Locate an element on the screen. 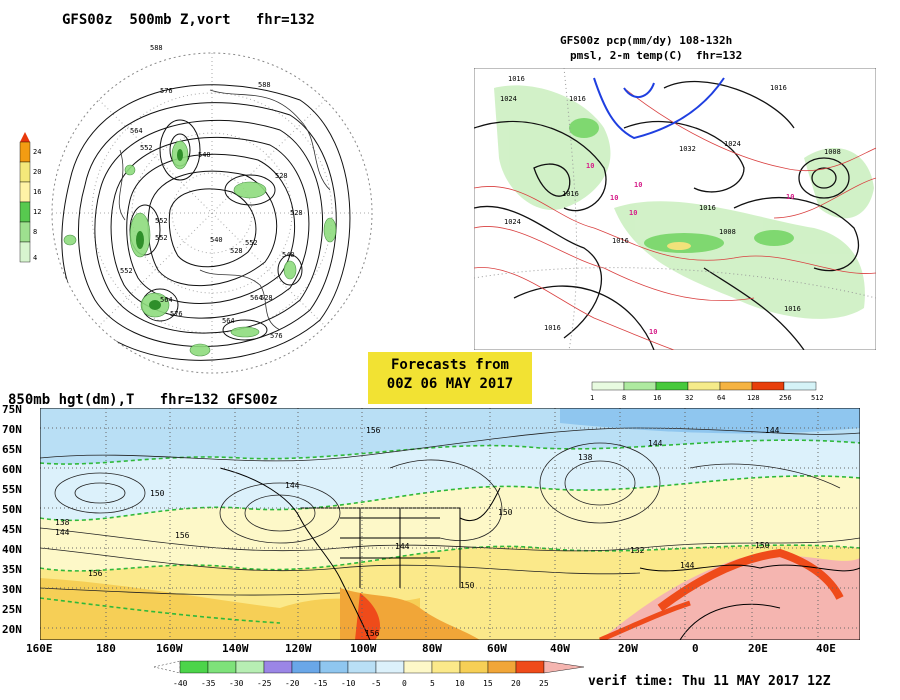  svg-text: 16 is located at coordinates (37, 192).